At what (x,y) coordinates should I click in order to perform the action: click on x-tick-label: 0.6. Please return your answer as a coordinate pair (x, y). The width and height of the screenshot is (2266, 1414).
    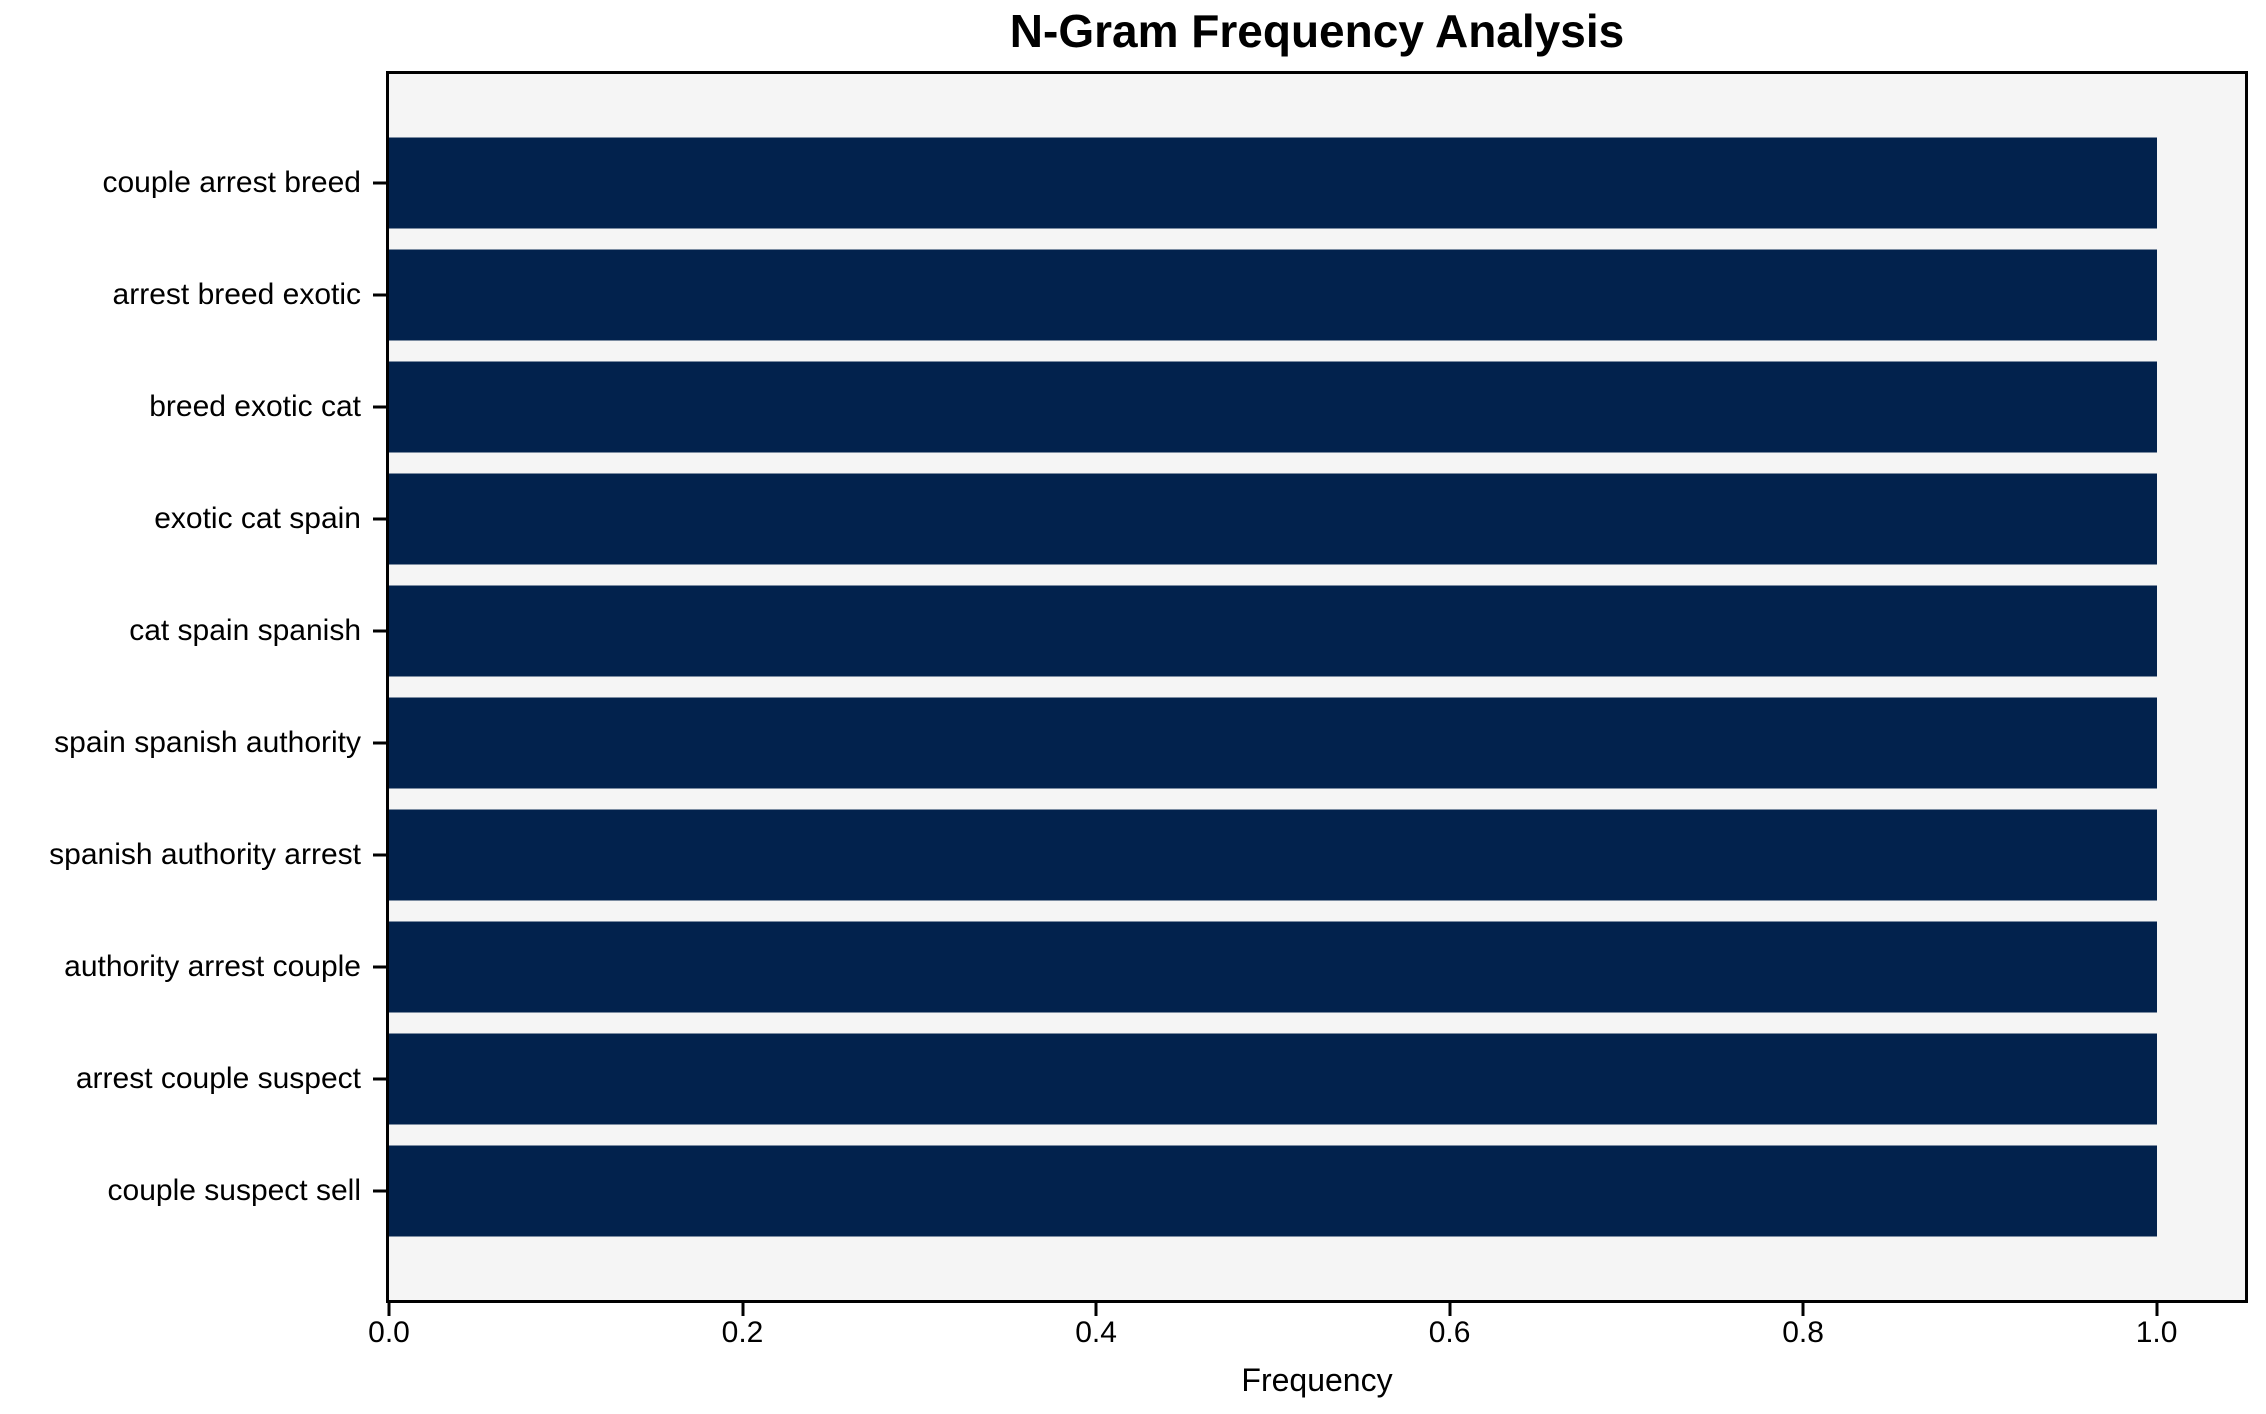
    Looking at the image, I should click on (1449, 1332).